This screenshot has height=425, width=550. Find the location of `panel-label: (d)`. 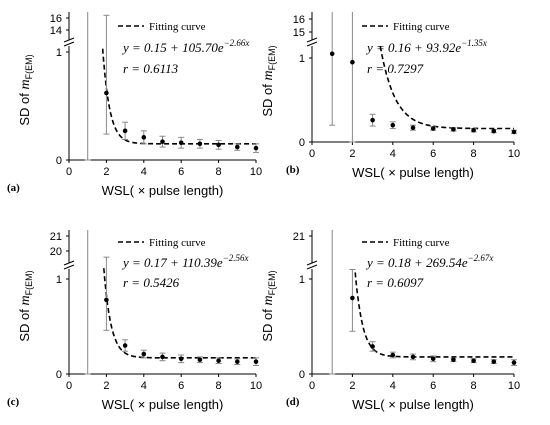

panel-label: (d) is located at coordinates (293, 402).